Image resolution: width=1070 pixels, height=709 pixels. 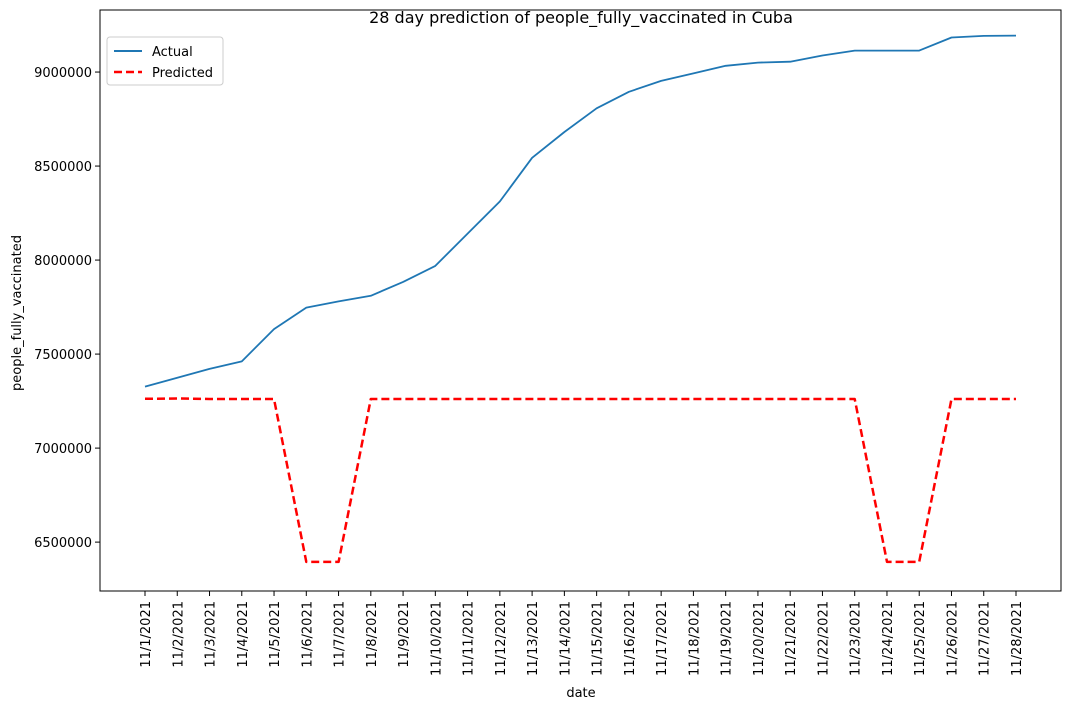 I want to click on x-tick-label: 11/5/2021, so click(x=275, y=634).